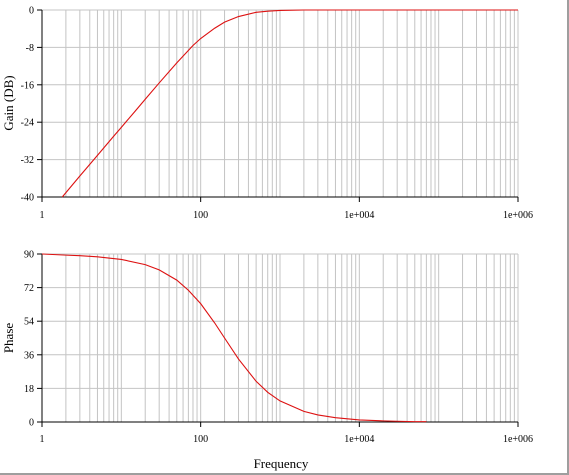 The image size is (569, 475). Describe the element at coordinates (8, 338) in the screenshot. I see `y-axis-label: Phase` at that location.